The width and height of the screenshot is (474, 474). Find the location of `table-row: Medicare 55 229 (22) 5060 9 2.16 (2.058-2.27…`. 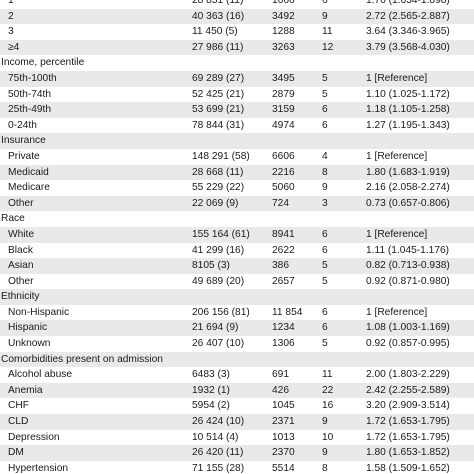

table-row: Medicare 55 229 (22) 5060 9 2.16 (2.058-2.27… is located at coordinates (237, 188).